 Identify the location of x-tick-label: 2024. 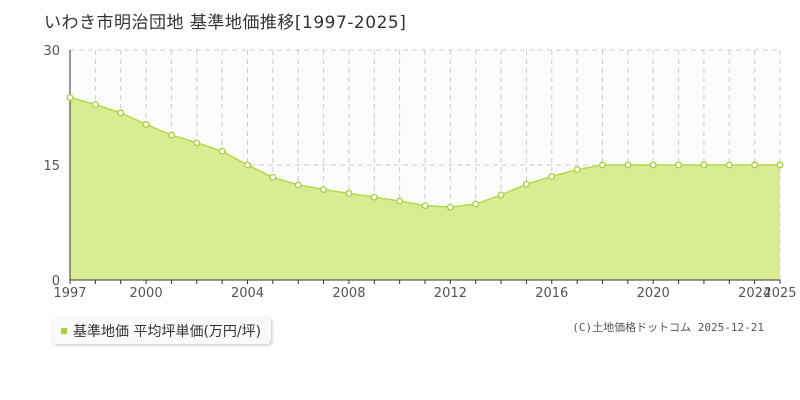
(754, 293).